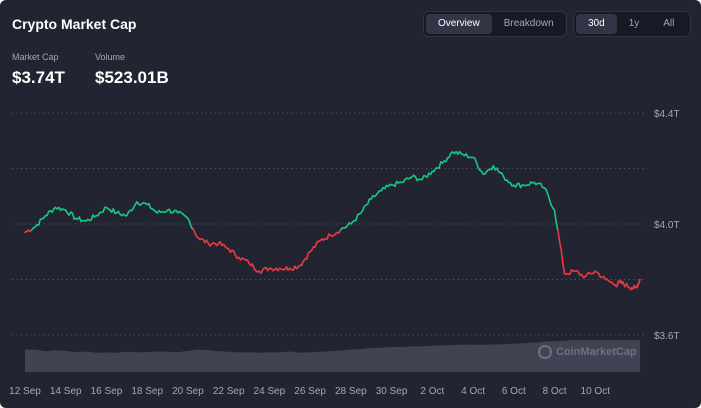 The height and width of the screenshot is (408, 701). Describe the element at coordinates (432, 391) in the screenshot. I see `x-tick-label: 2 Oct` at that location.